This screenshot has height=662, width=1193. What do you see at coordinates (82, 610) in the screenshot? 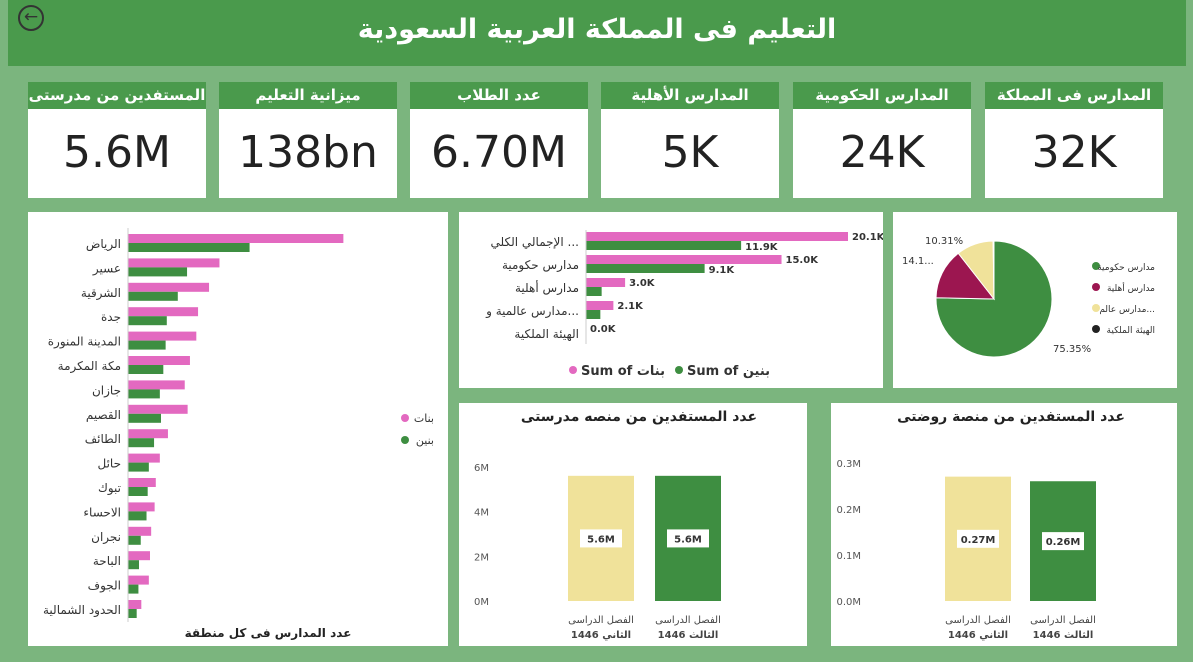
I see `region-label: الحدود الشمالية` at bounding box center [82, 610].